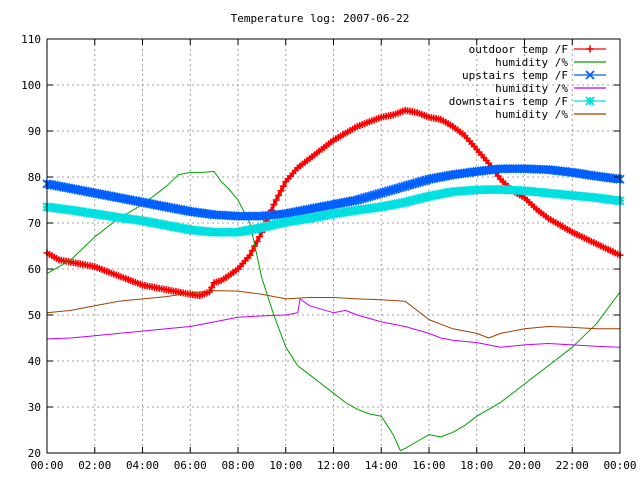 Image resolution: width=640 pixels, height=480 pixels. I want to click on legend-label: outdoor temp /F, so click(518, 49).